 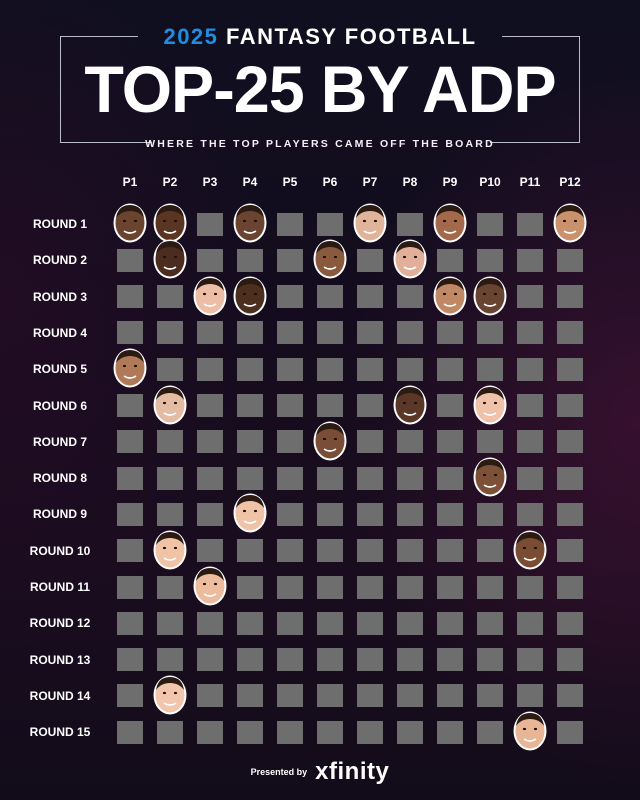 I want to click on kicker-text: FANTASY FOOTBALL, so click(x=351, y=36).